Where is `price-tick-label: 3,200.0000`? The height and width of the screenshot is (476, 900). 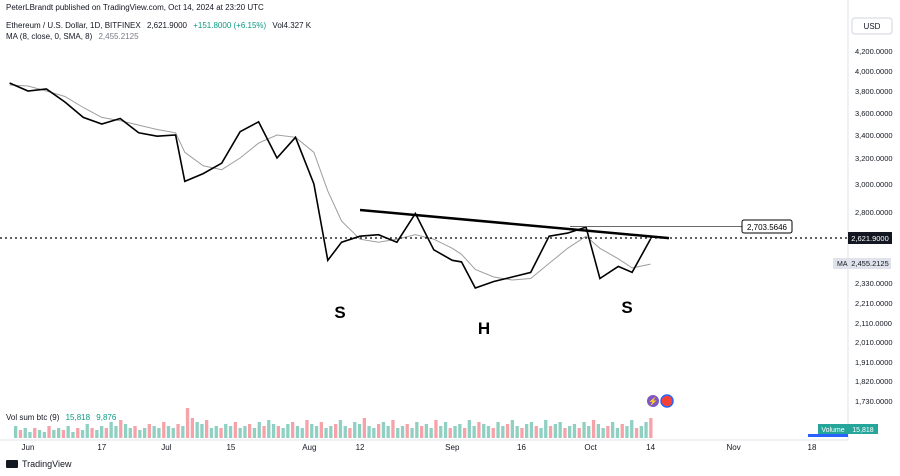
price-tick-label: 3,200.0000 is located at coordinates (874, 158).